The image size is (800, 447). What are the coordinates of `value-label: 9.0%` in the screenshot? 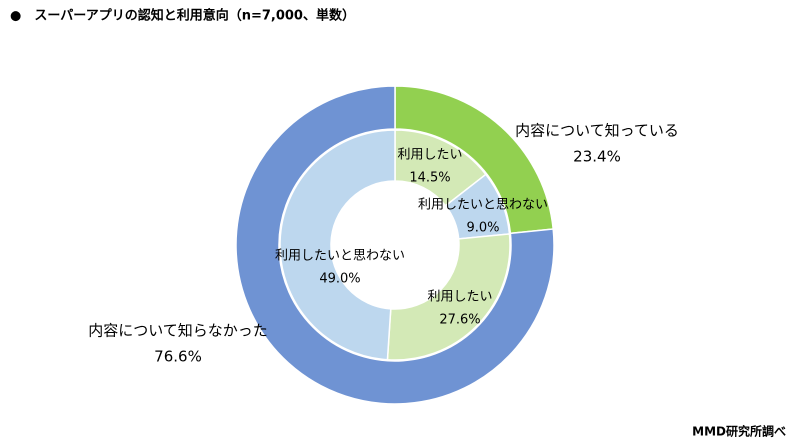 It's located at (482, 228).